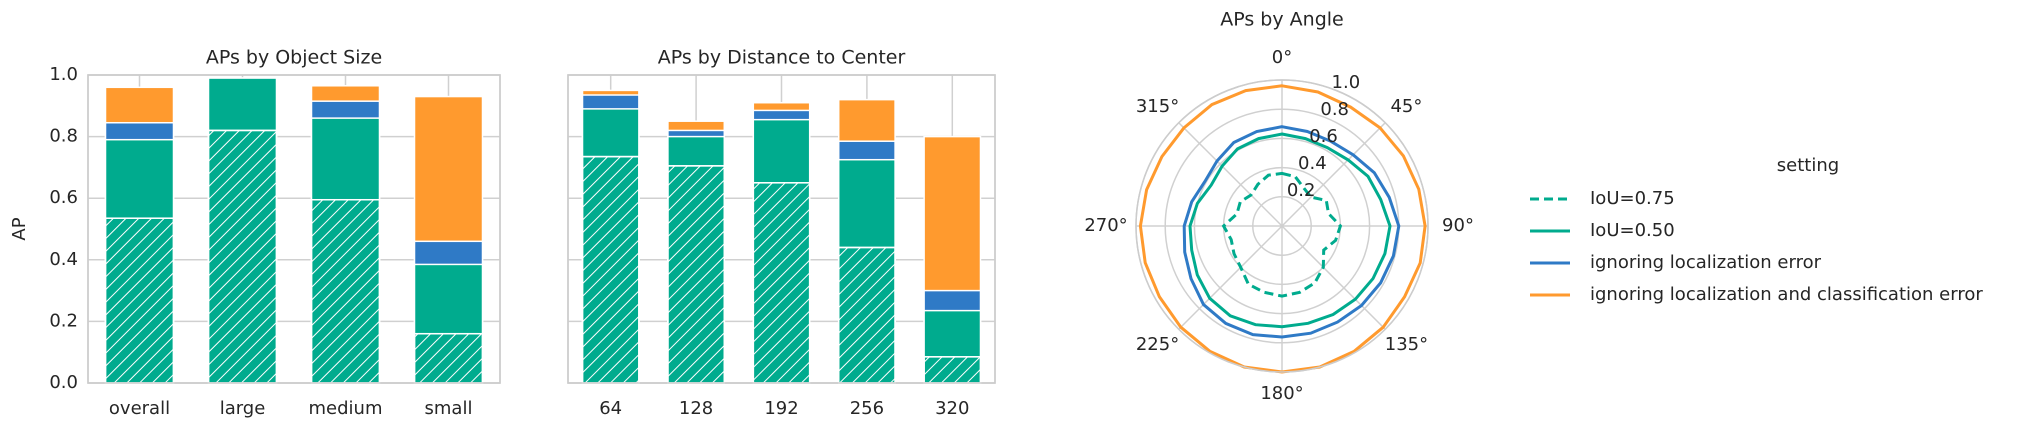 Image resolution: width=2035 pixels, height=428 pixels. Describe the element at coordinates (1808, 165) in the screenshot. I see `legend-title: setting` at that location.